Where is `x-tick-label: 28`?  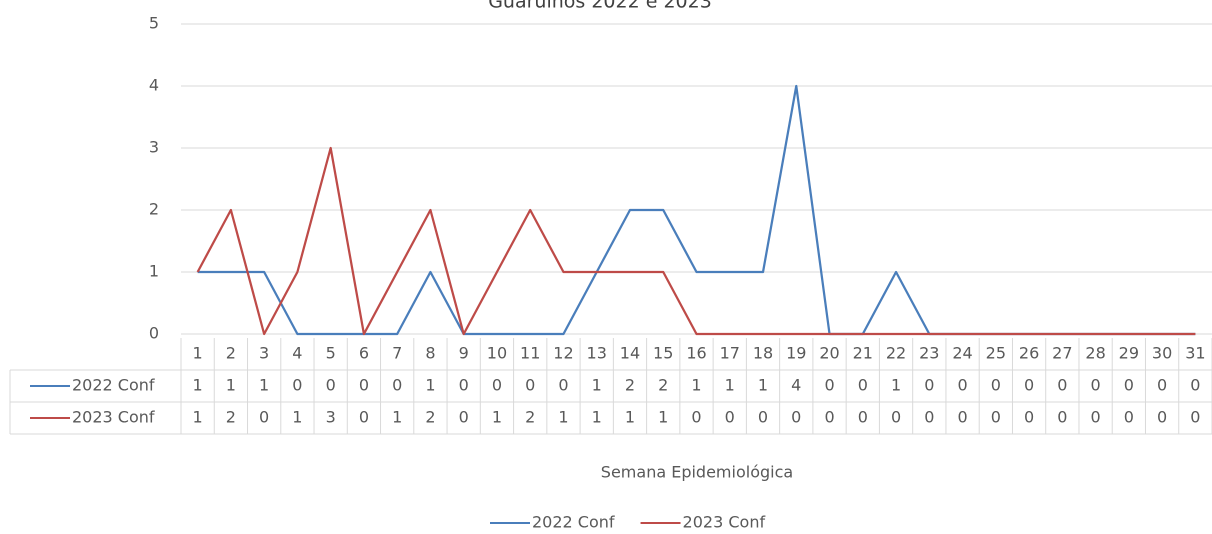 x-tick-label: 28 is located at coordinates (1095, 353).